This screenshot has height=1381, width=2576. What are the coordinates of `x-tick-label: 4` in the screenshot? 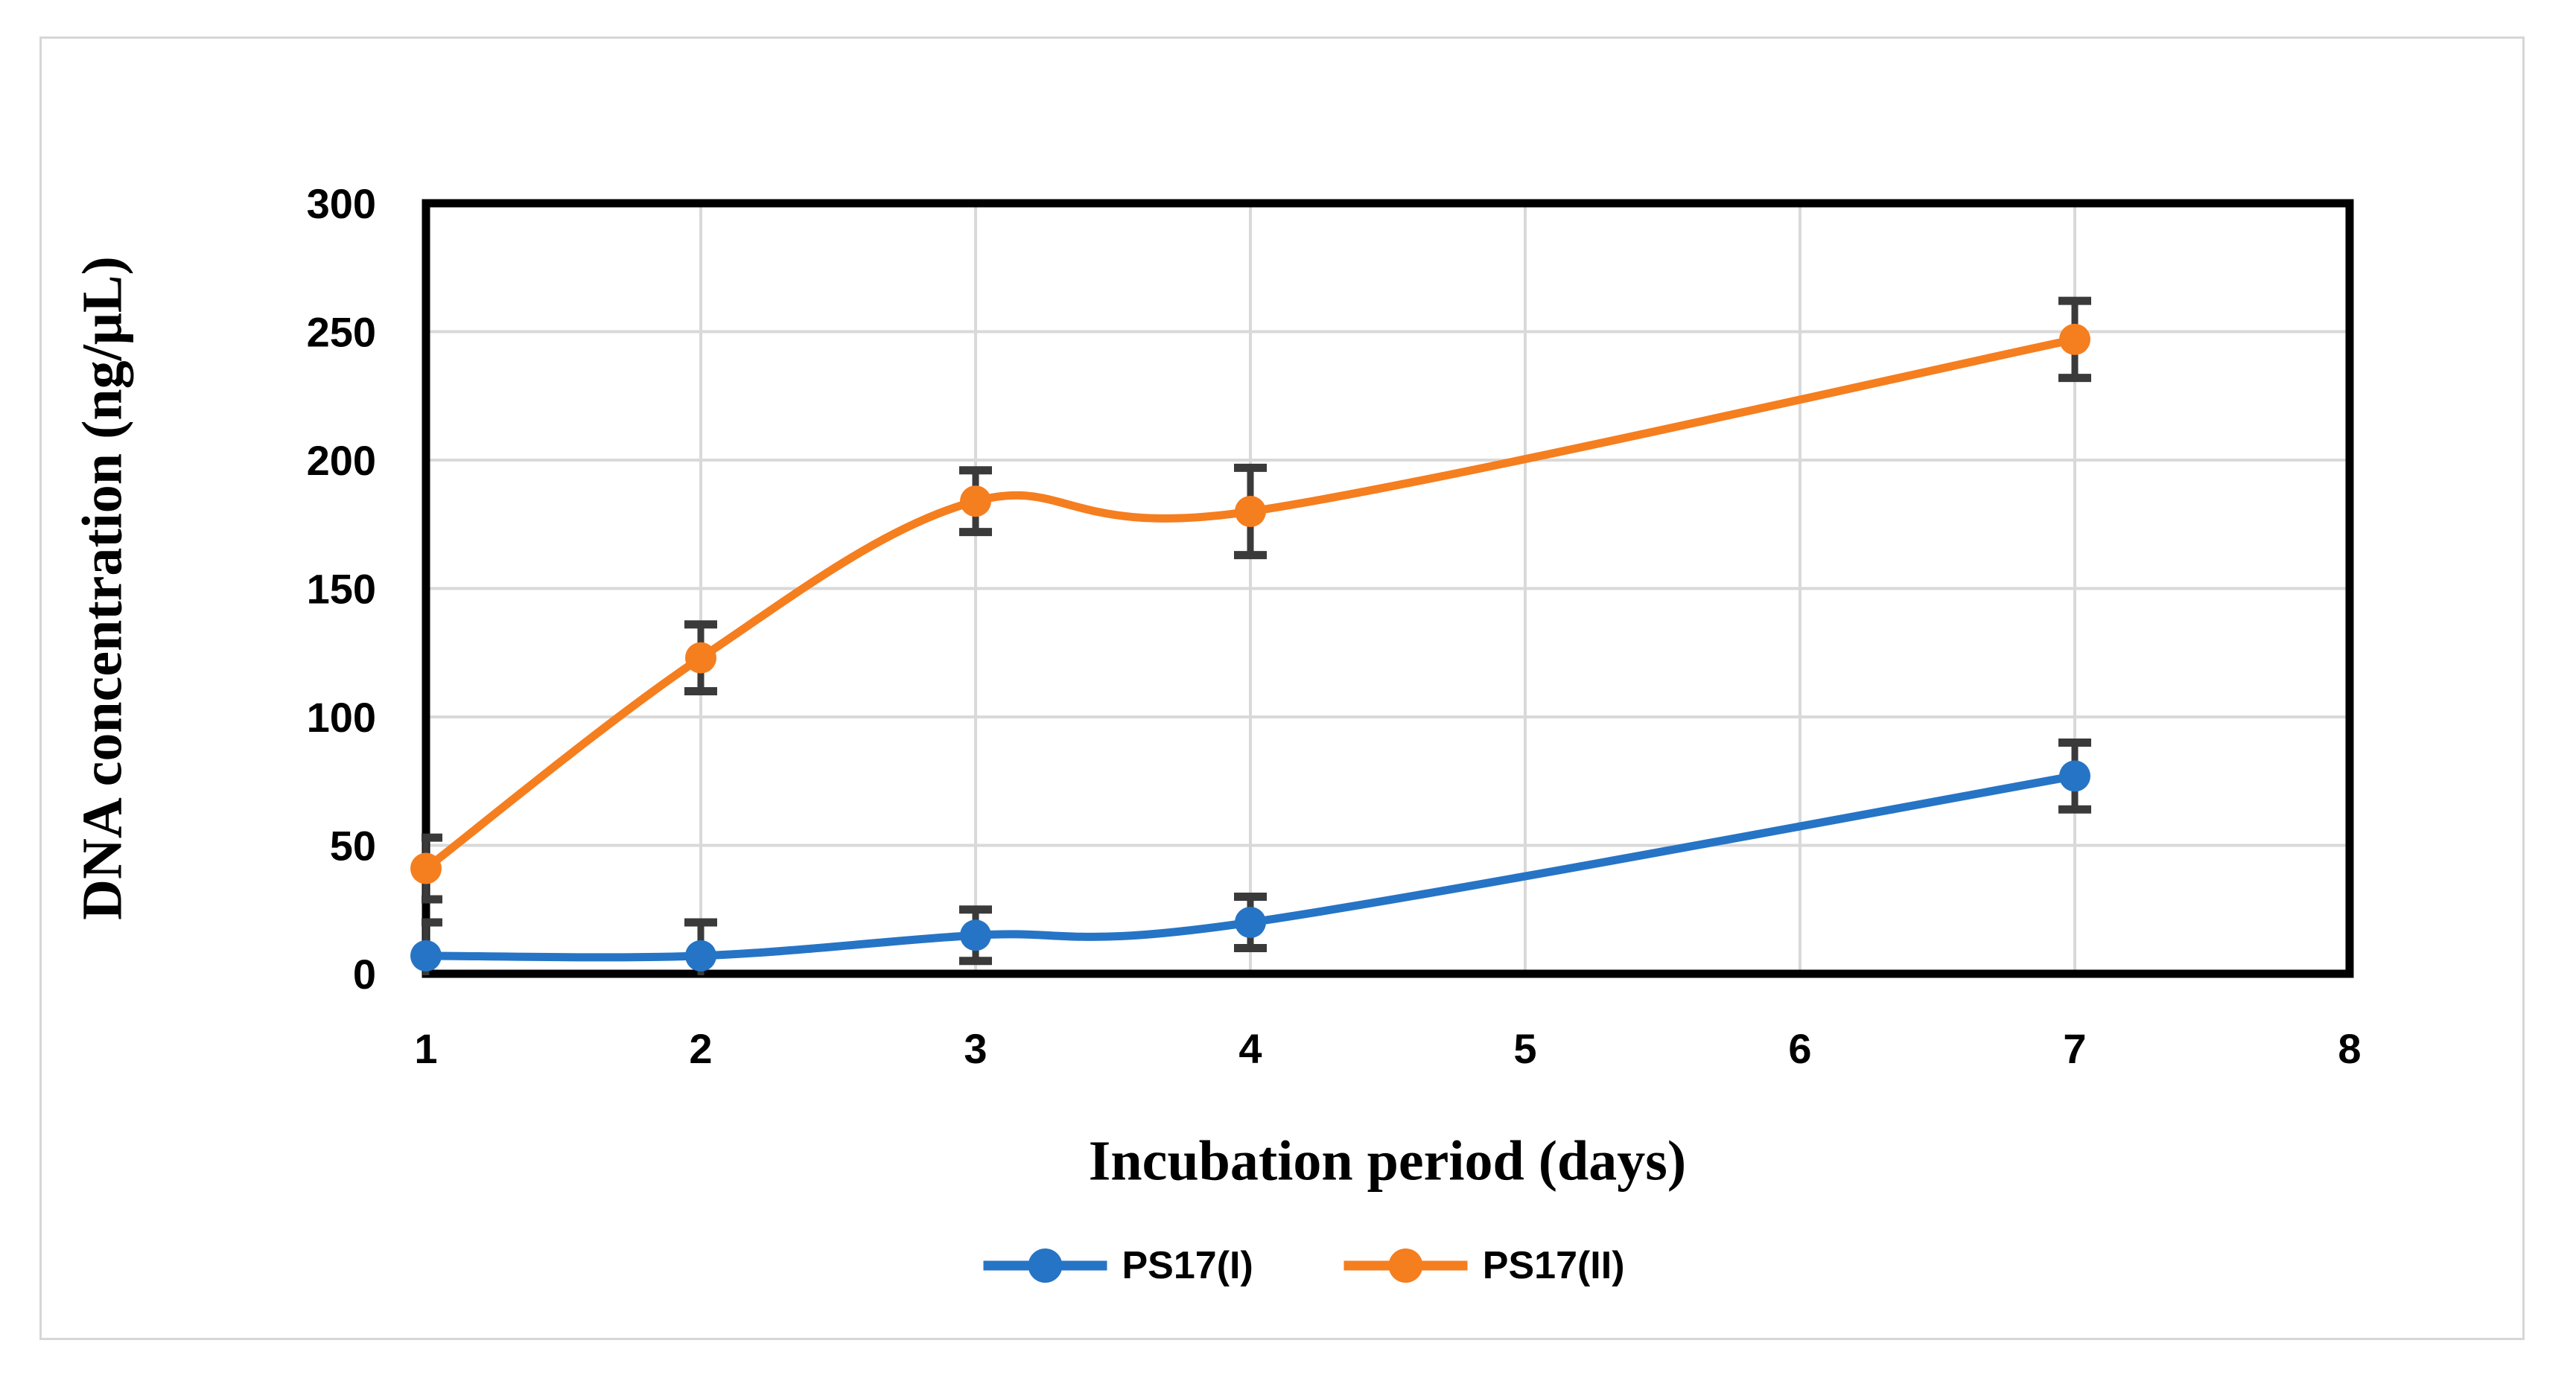 It's located at (1250, 1048).